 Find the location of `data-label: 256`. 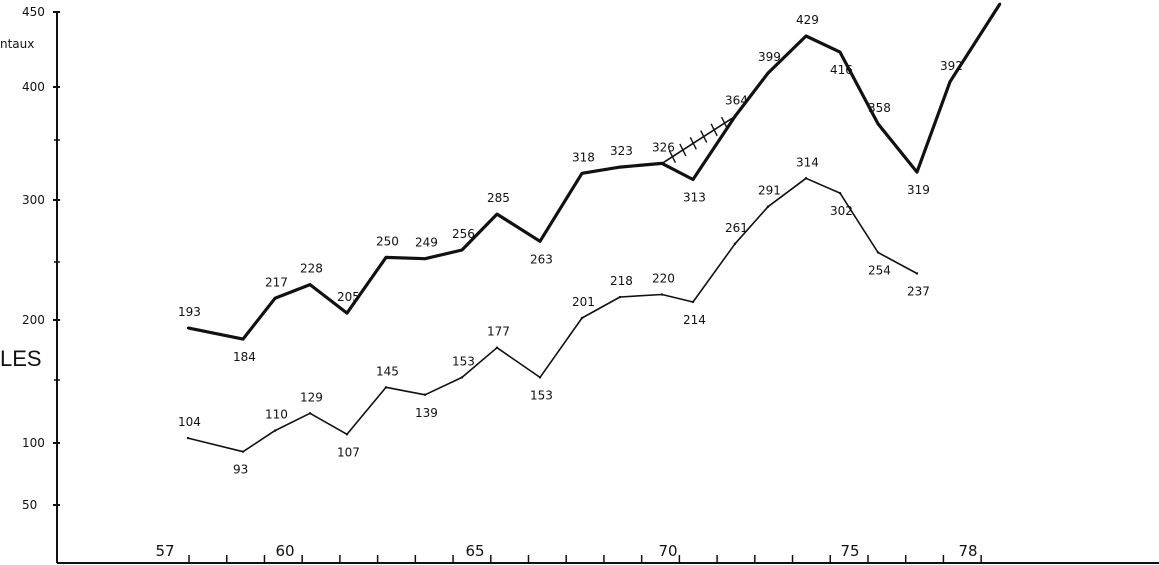

data-label: 256 is located at coordinates (463, 234).